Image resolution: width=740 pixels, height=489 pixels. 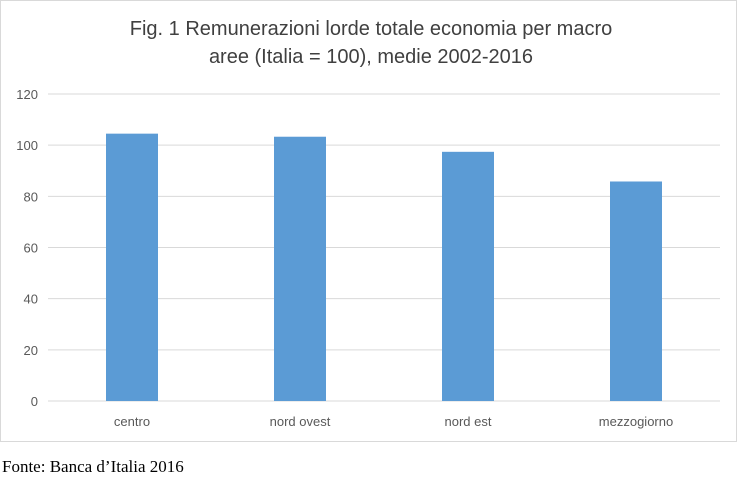 I want to click on x-tick-label: nord est, so click(x=468, y=421).